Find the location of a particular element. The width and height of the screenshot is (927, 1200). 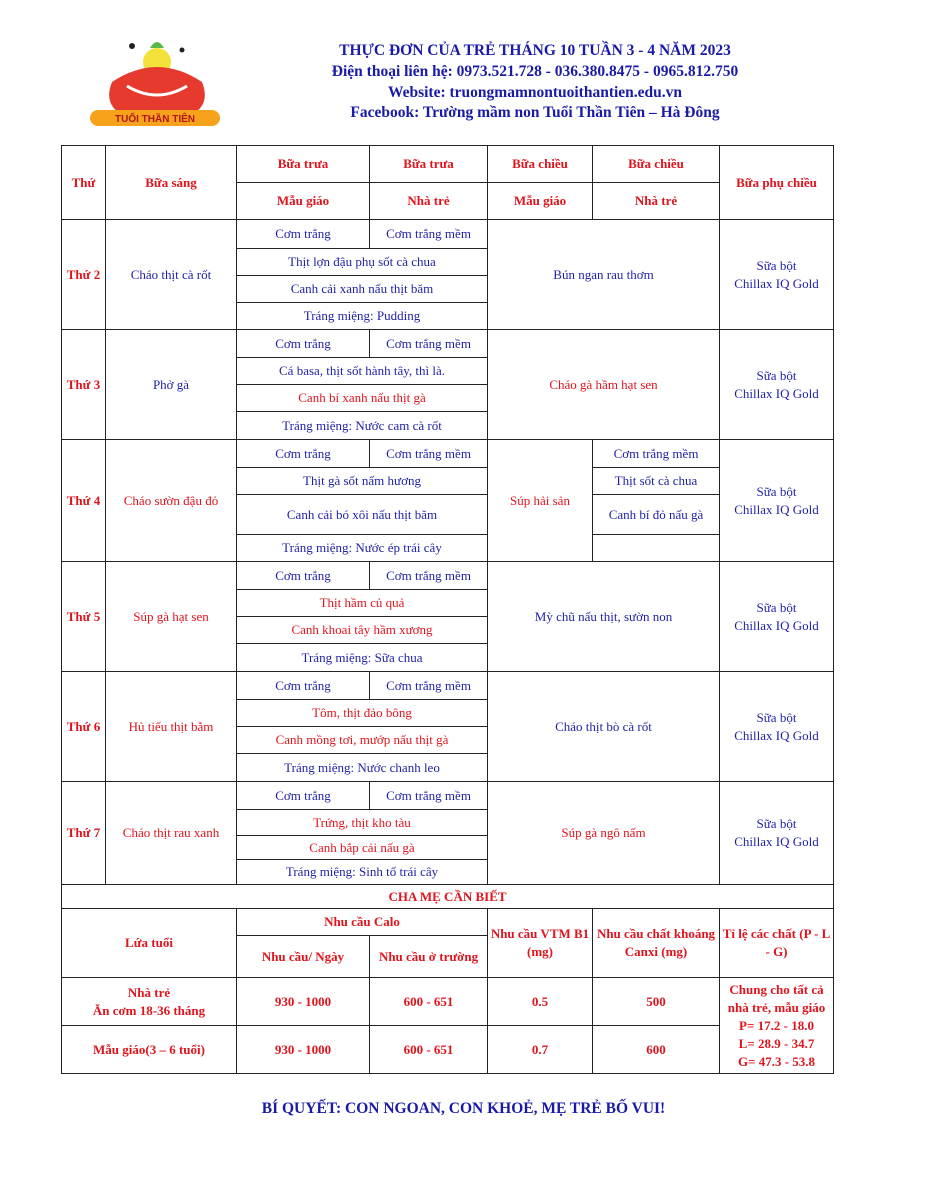

age-group-line: Mẫu giáo(3 – 6 tuổi) is located at coordinates (149, 1049).